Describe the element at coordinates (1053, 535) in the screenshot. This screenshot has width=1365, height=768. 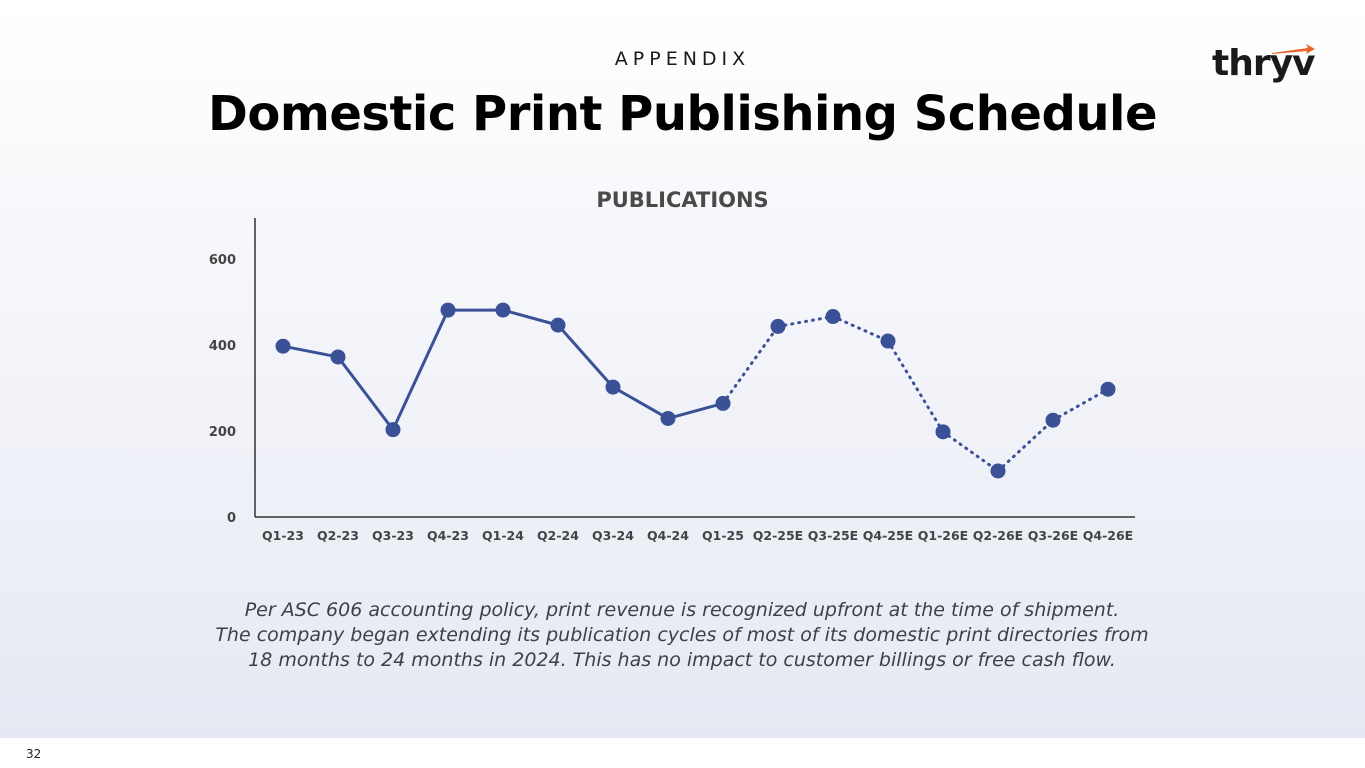
I see `x-tick-label: Q3-26E` at that location.